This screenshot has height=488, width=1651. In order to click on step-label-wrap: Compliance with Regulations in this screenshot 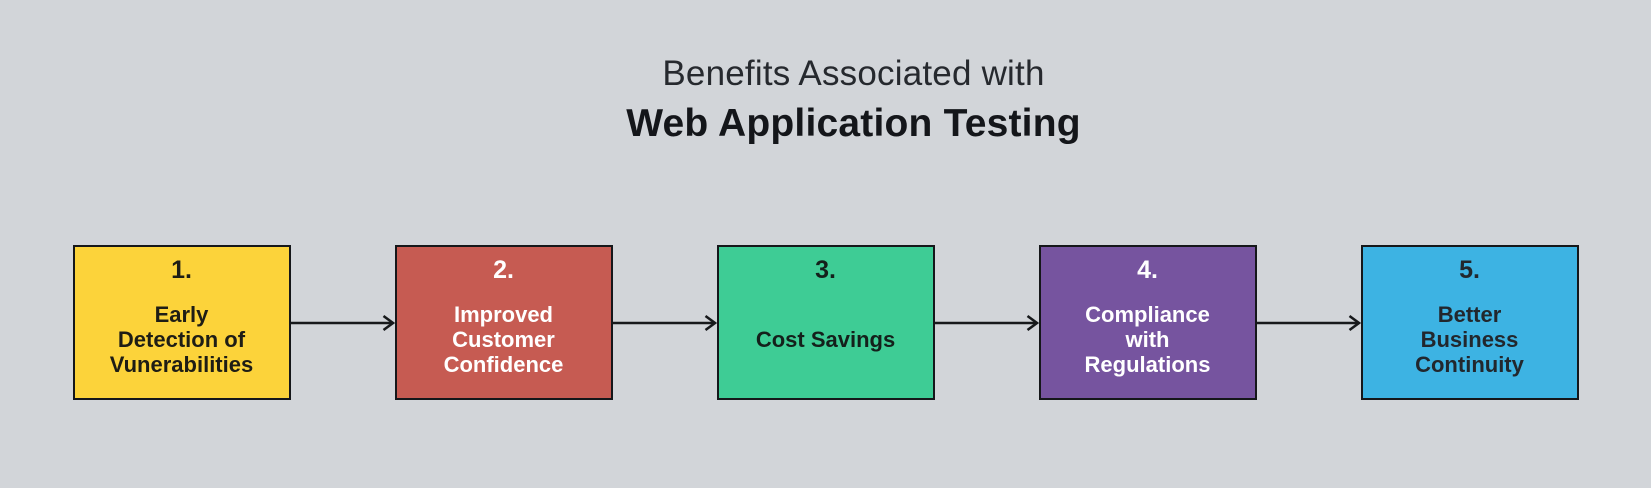, I will do `click(1148, 342)`.